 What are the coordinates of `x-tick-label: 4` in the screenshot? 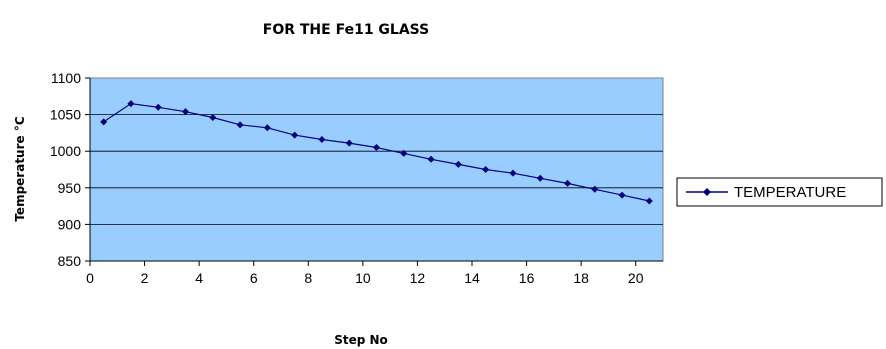 It's located at (199, 278).